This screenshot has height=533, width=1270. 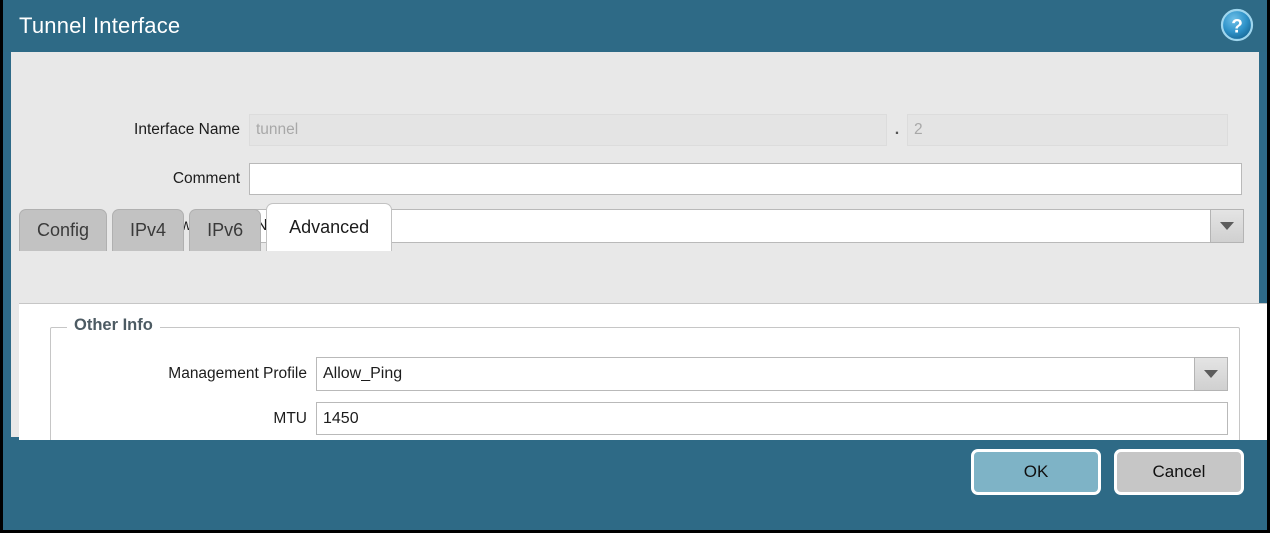 I want to click on tab-config: Config, so click(x=63, y=230).